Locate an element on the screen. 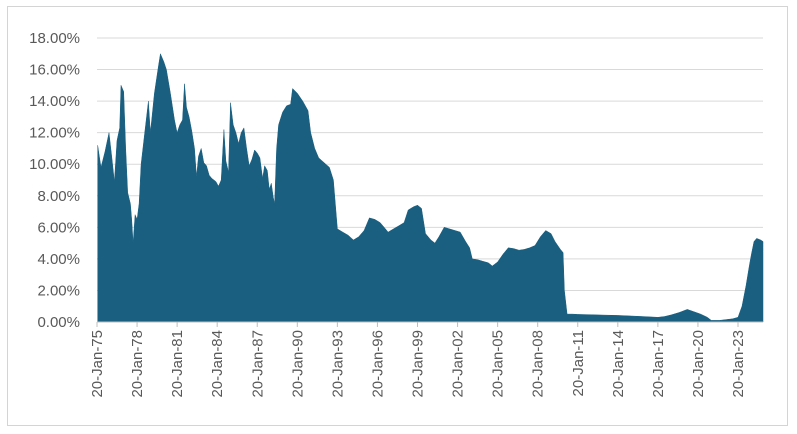 This screenshot has width=797, height=434. y-tick-label: 8.00% is located at coordinates (58, 196).